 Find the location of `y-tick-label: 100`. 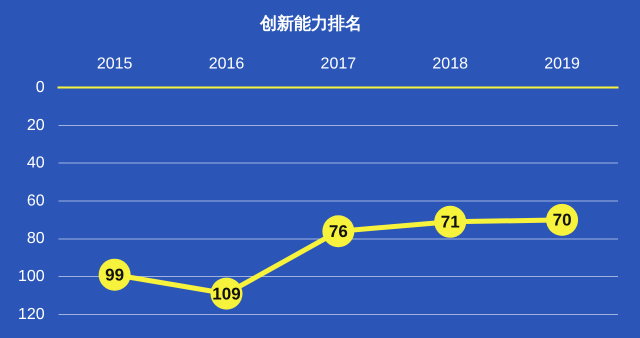

y-tick-label: 100 is located at coordinates (31, 277).